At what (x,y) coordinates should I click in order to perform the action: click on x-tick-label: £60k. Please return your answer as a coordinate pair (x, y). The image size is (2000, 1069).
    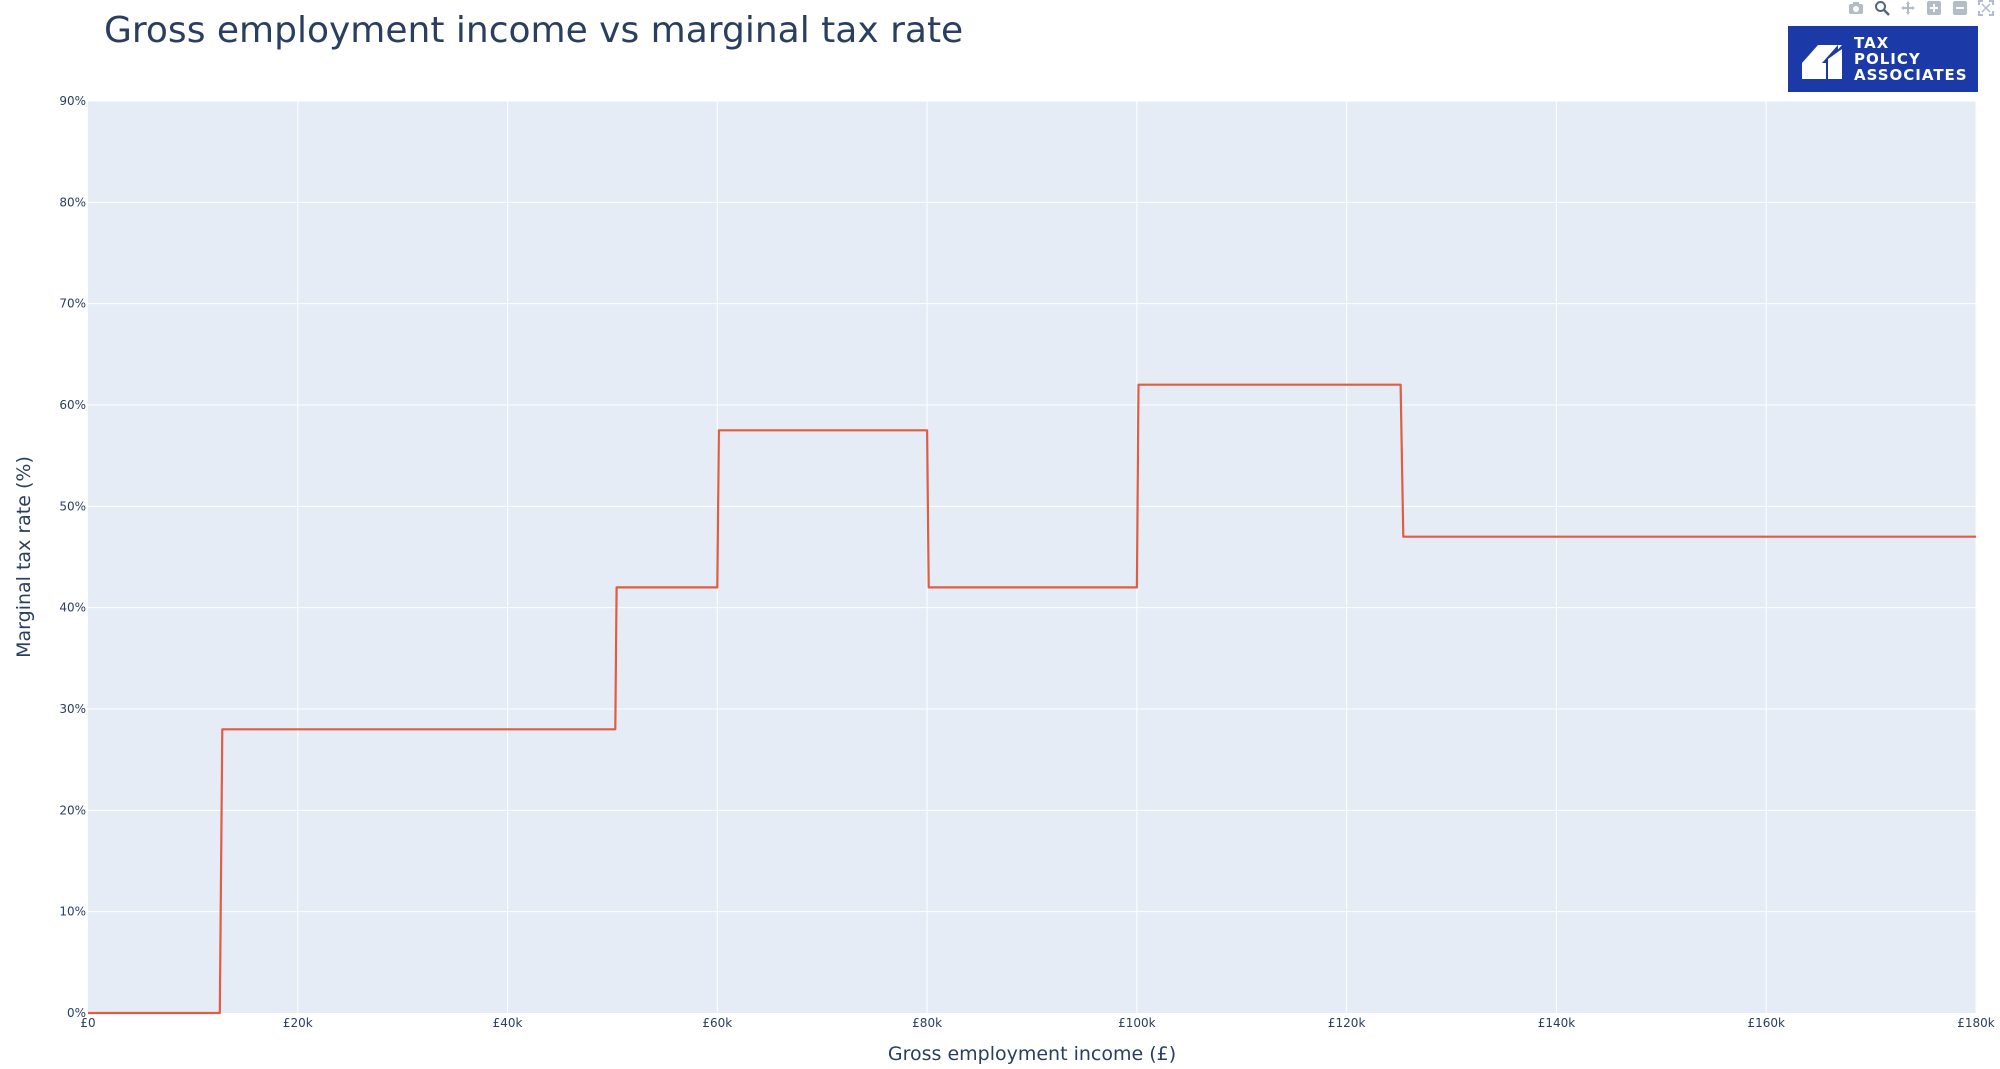
    Looking at the image, I should click on (717, 1023).